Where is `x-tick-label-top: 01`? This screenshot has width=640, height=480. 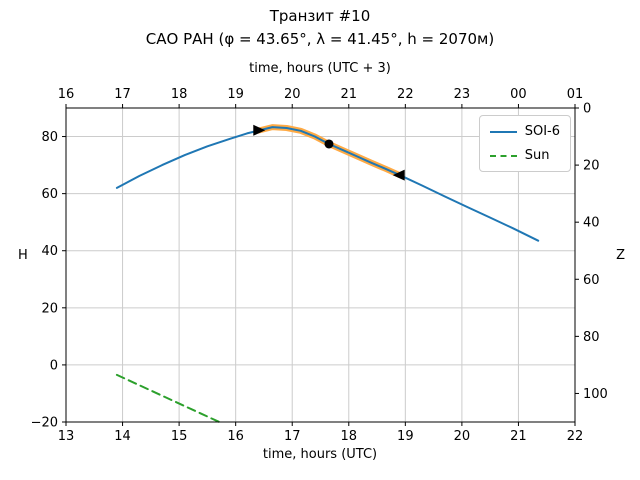
x-tick-label-top: 01 is located at coordinates (575, 94).